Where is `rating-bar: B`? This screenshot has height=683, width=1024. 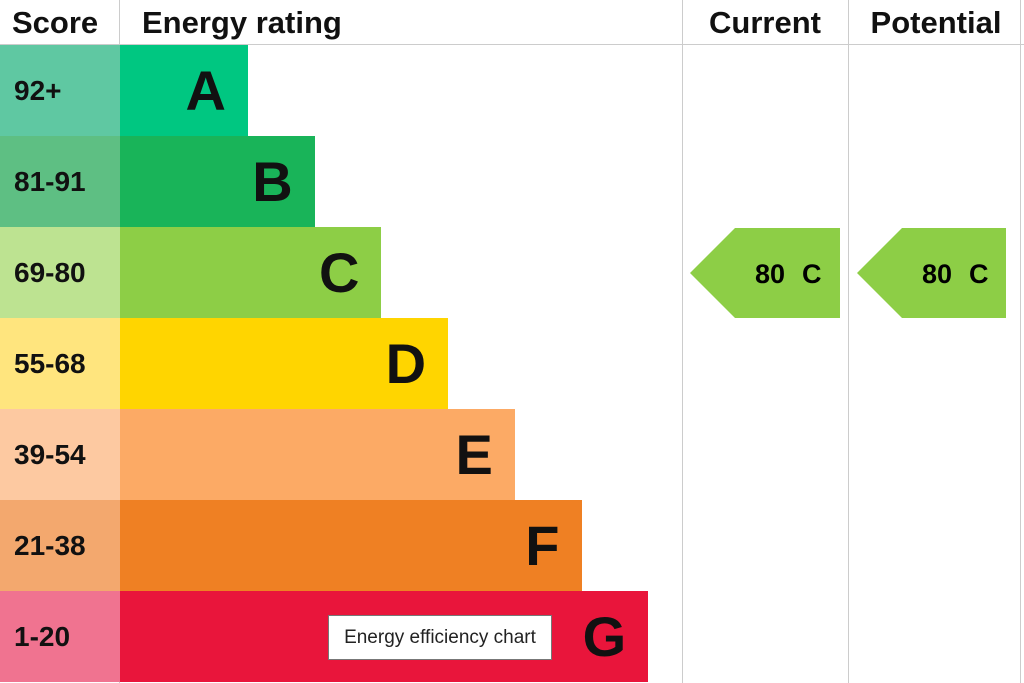
rating-bar: B is located at coordinates (217, 181).